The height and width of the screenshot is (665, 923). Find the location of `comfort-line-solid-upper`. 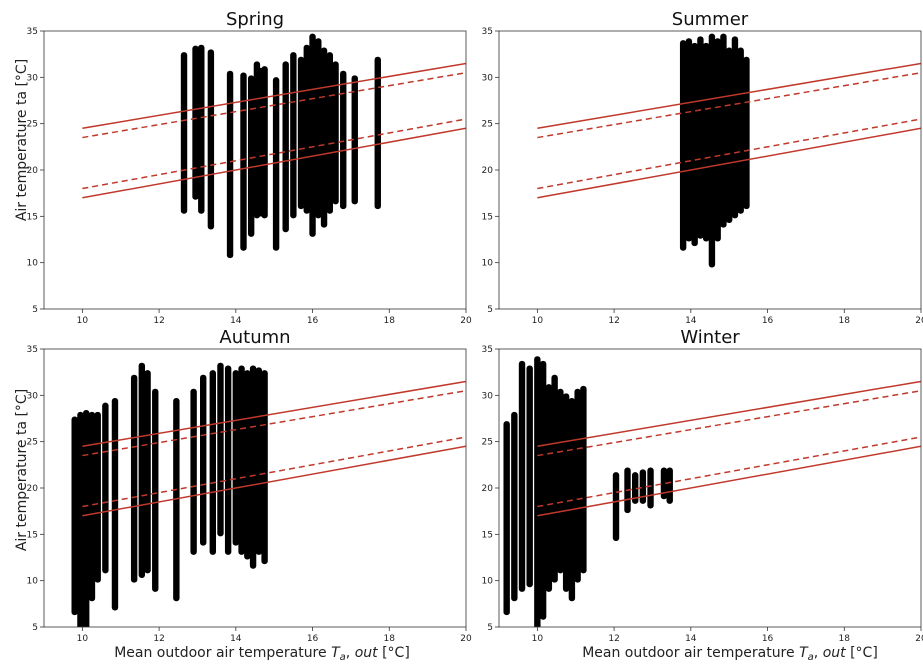

comfort-line-solid-upper is located at coordinates (729, 414).